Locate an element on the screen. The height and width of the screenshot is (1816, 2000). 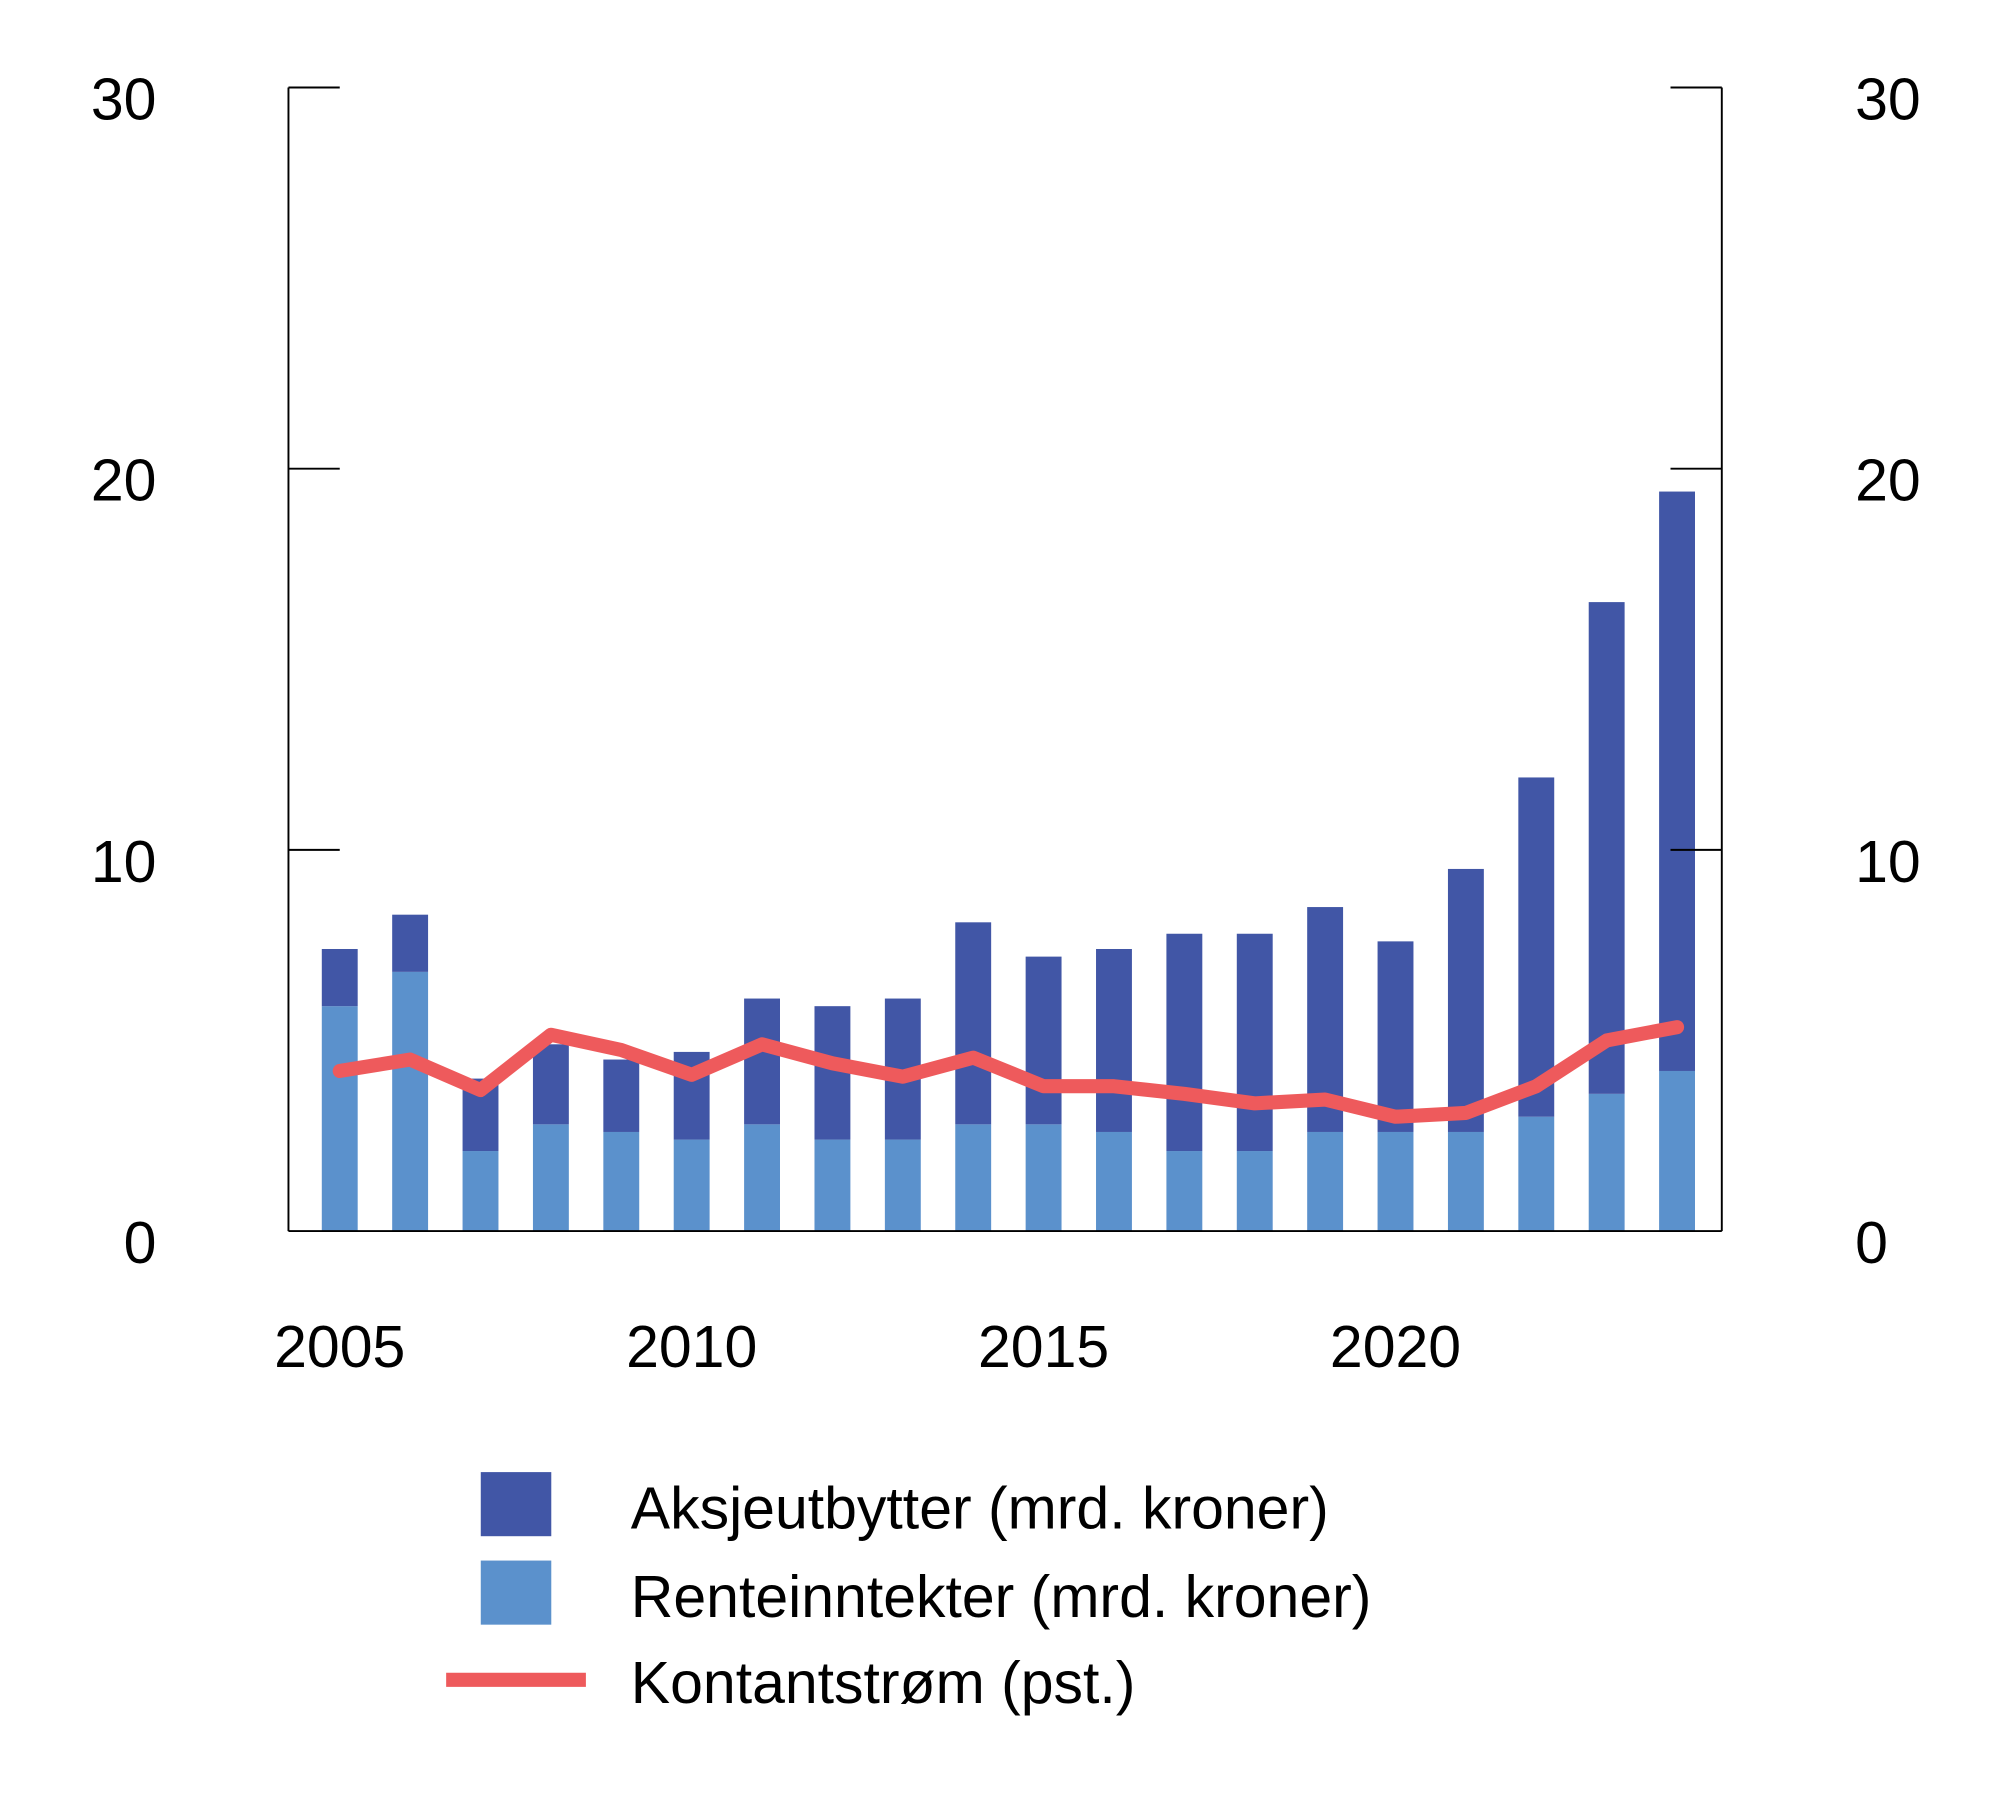
right-tick-label: 20 is located at coordinates (1888, 481).